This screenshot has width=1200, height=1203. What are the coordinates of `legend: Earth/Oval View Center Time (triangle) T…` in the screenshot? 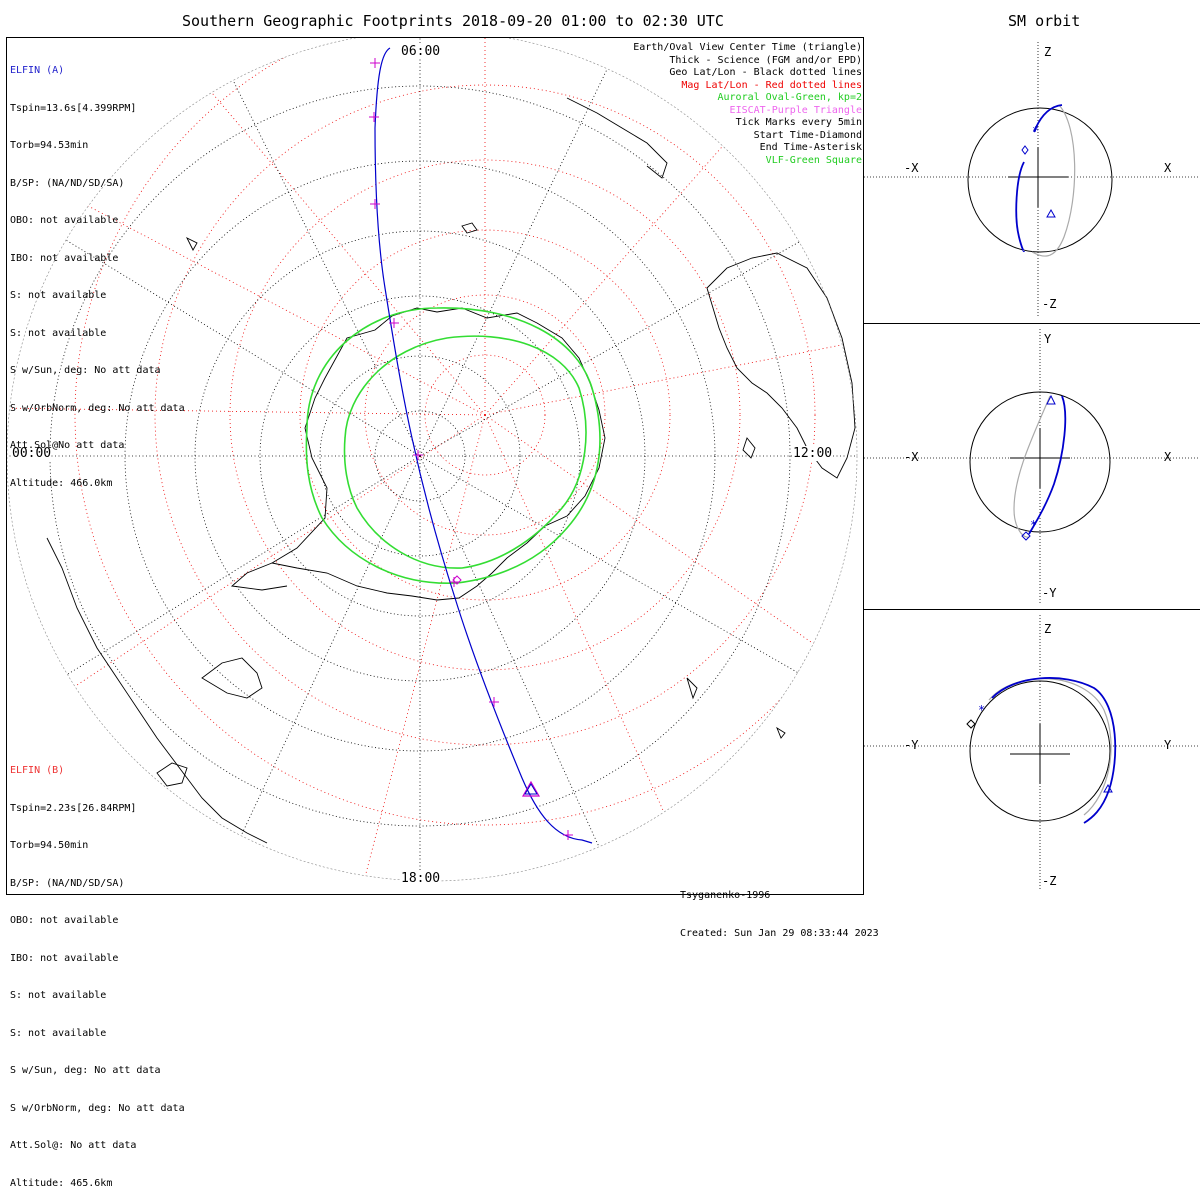 It's located at (747, 104).